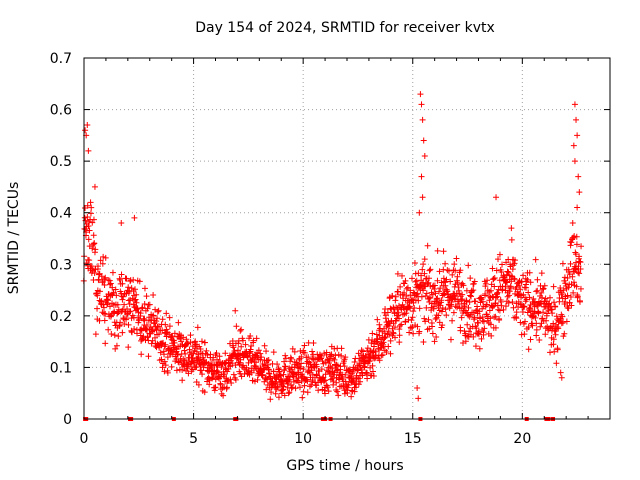 This screenshot has width=640, height=480. Describe the element at coordinates (61, 59) in the screenshot. I see `y-tick-label: 0.7` at that location.